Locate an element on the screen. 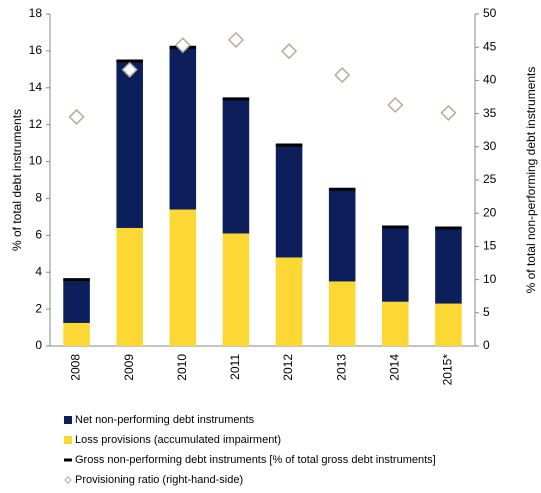 Image resolution: width=541 pixels, height=493 pixels. y2-tick-label: 35 is located at coordinates (490, 113).